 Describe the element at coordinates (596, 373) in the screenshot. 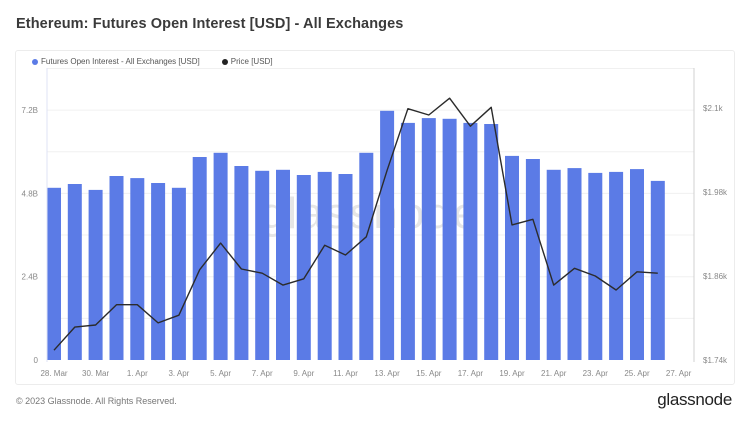

I see `x-axis-tick: 23. Apr` at that location.